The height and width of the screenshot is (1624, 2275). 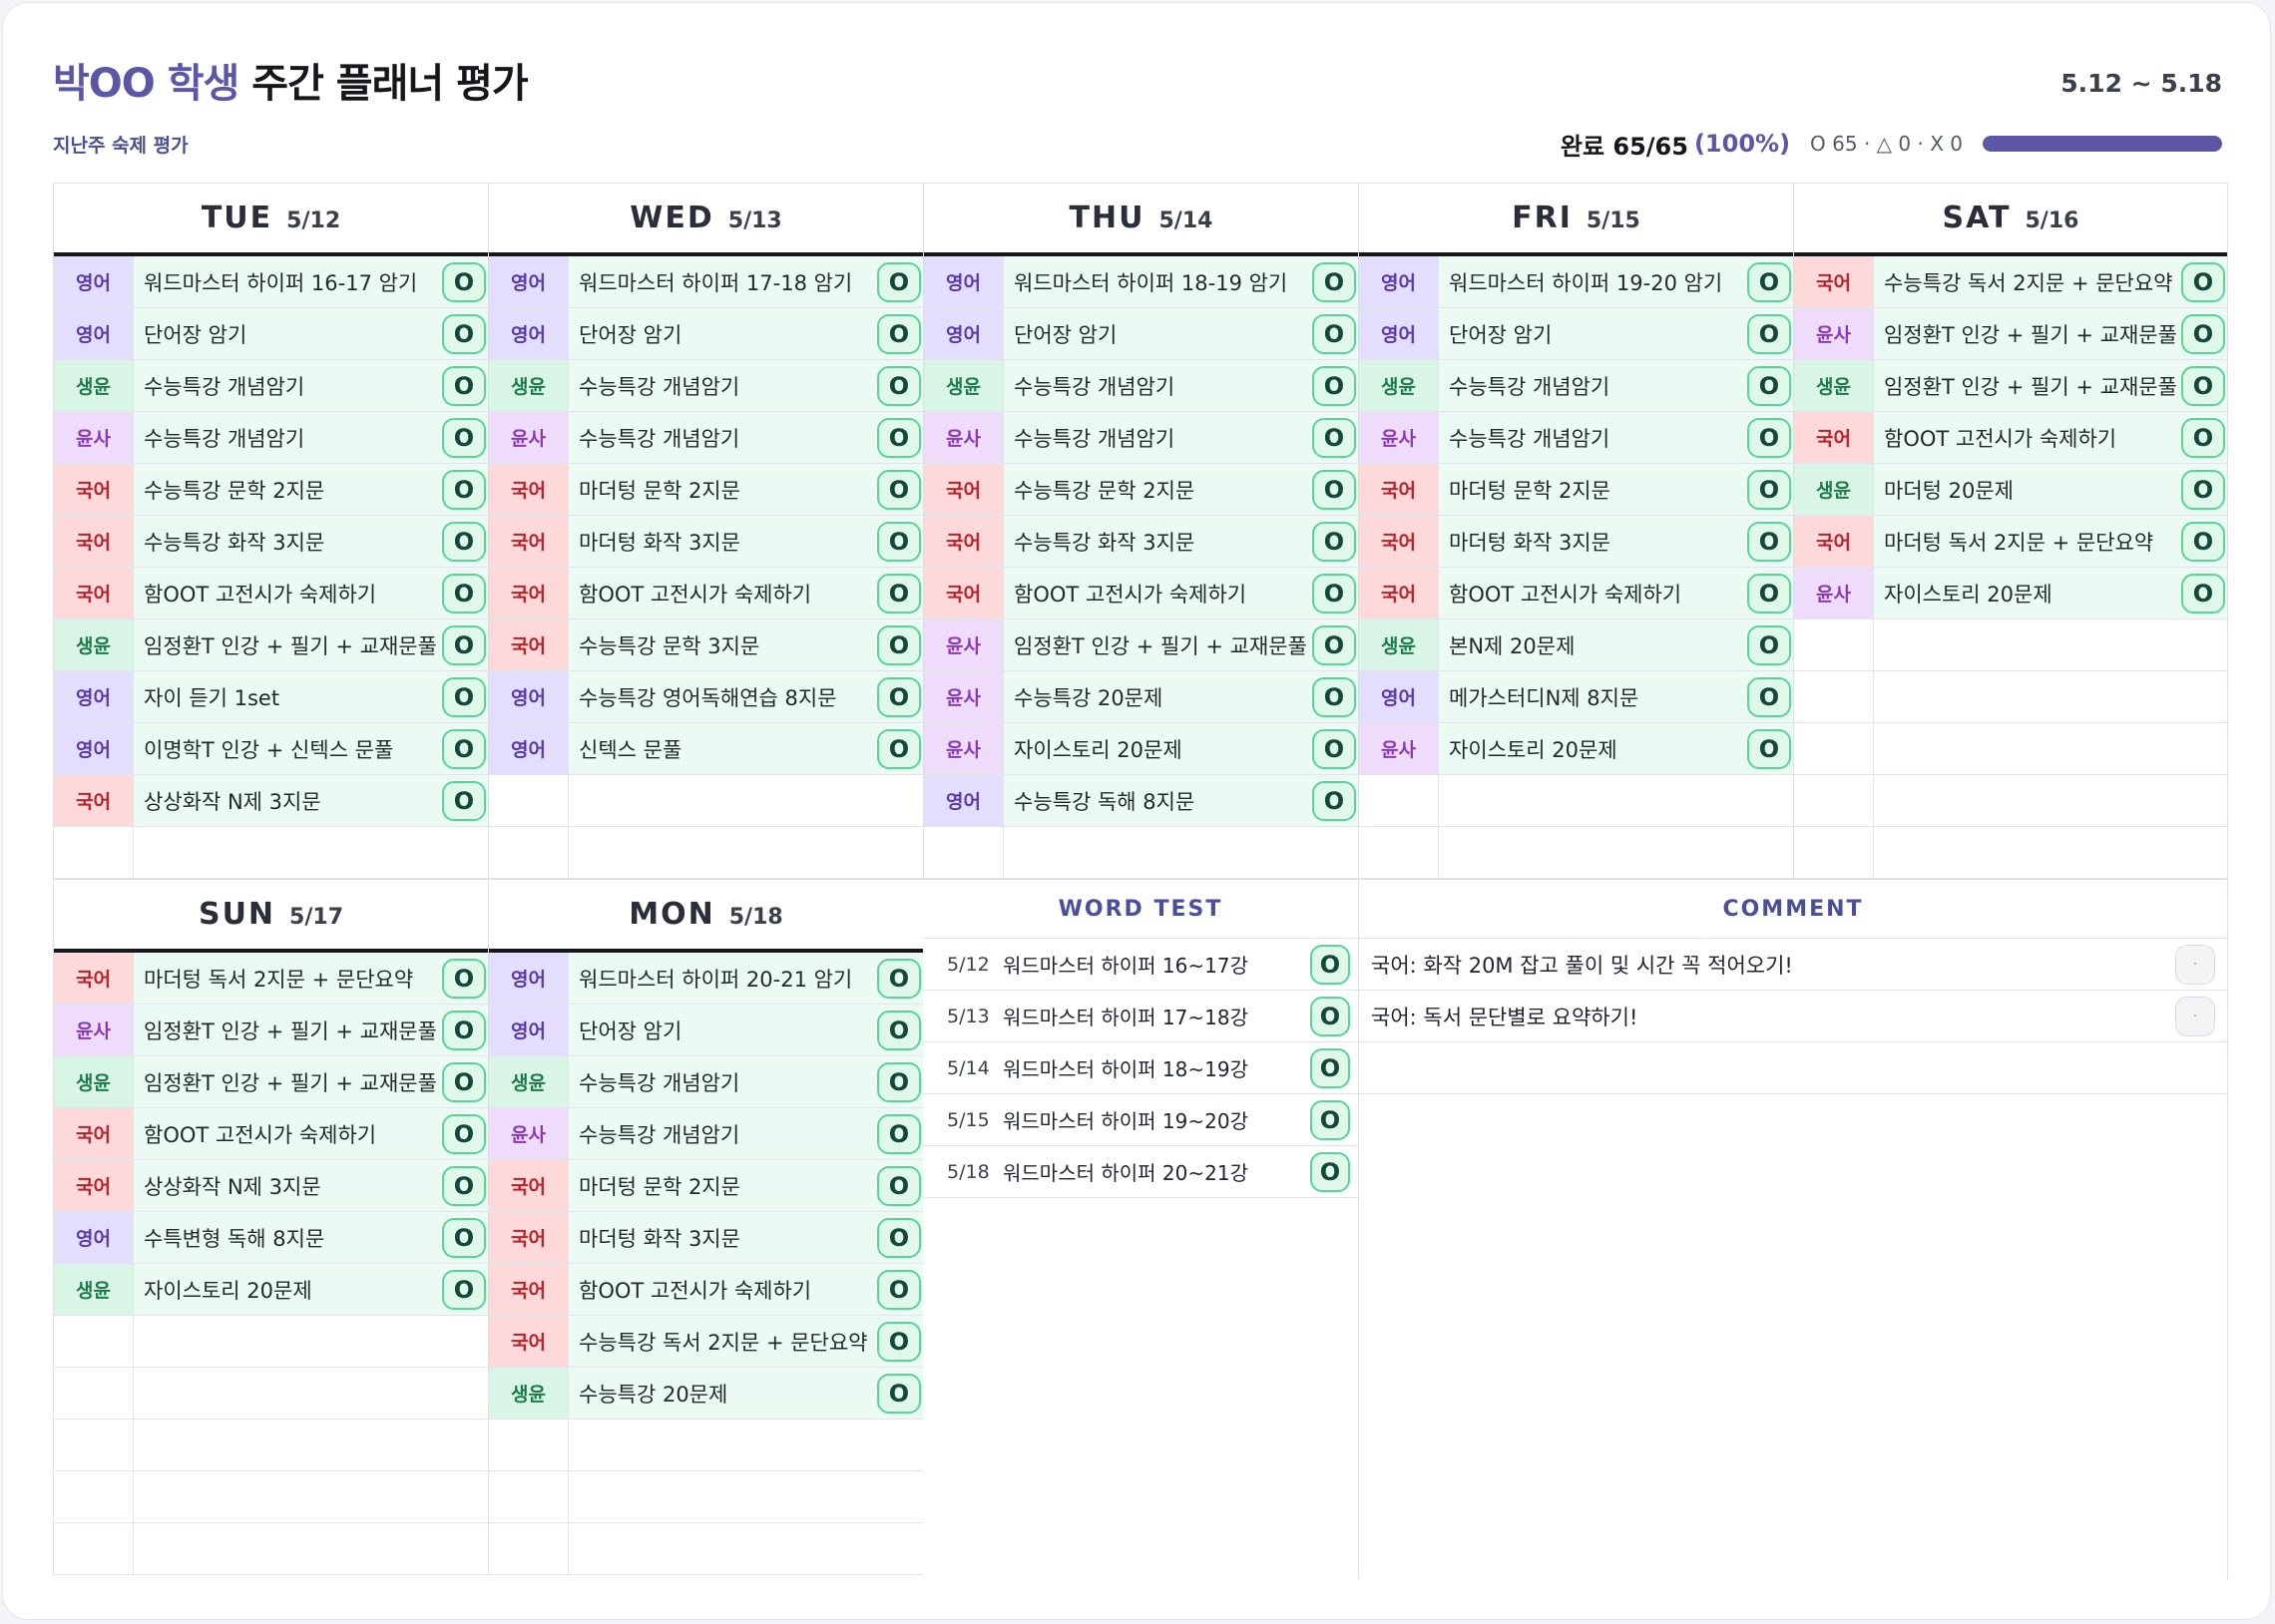 What do you see at coordinates (271, 490) in the screenshot?
I see `task-row: 국어 수능특강 문학 2지문 O` at bounding box center [271, 490].